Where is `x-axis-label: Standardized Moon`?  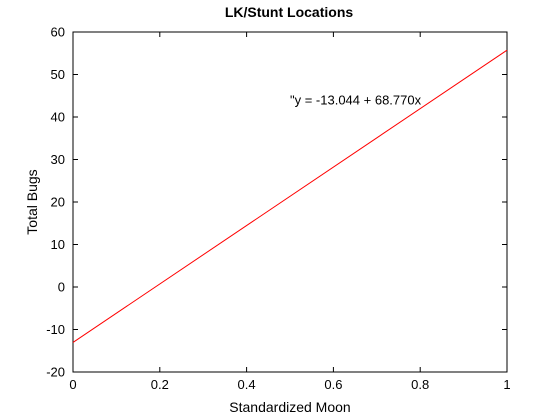
x-axis-label: Standardized Moon is located at coordinates (289, 407).